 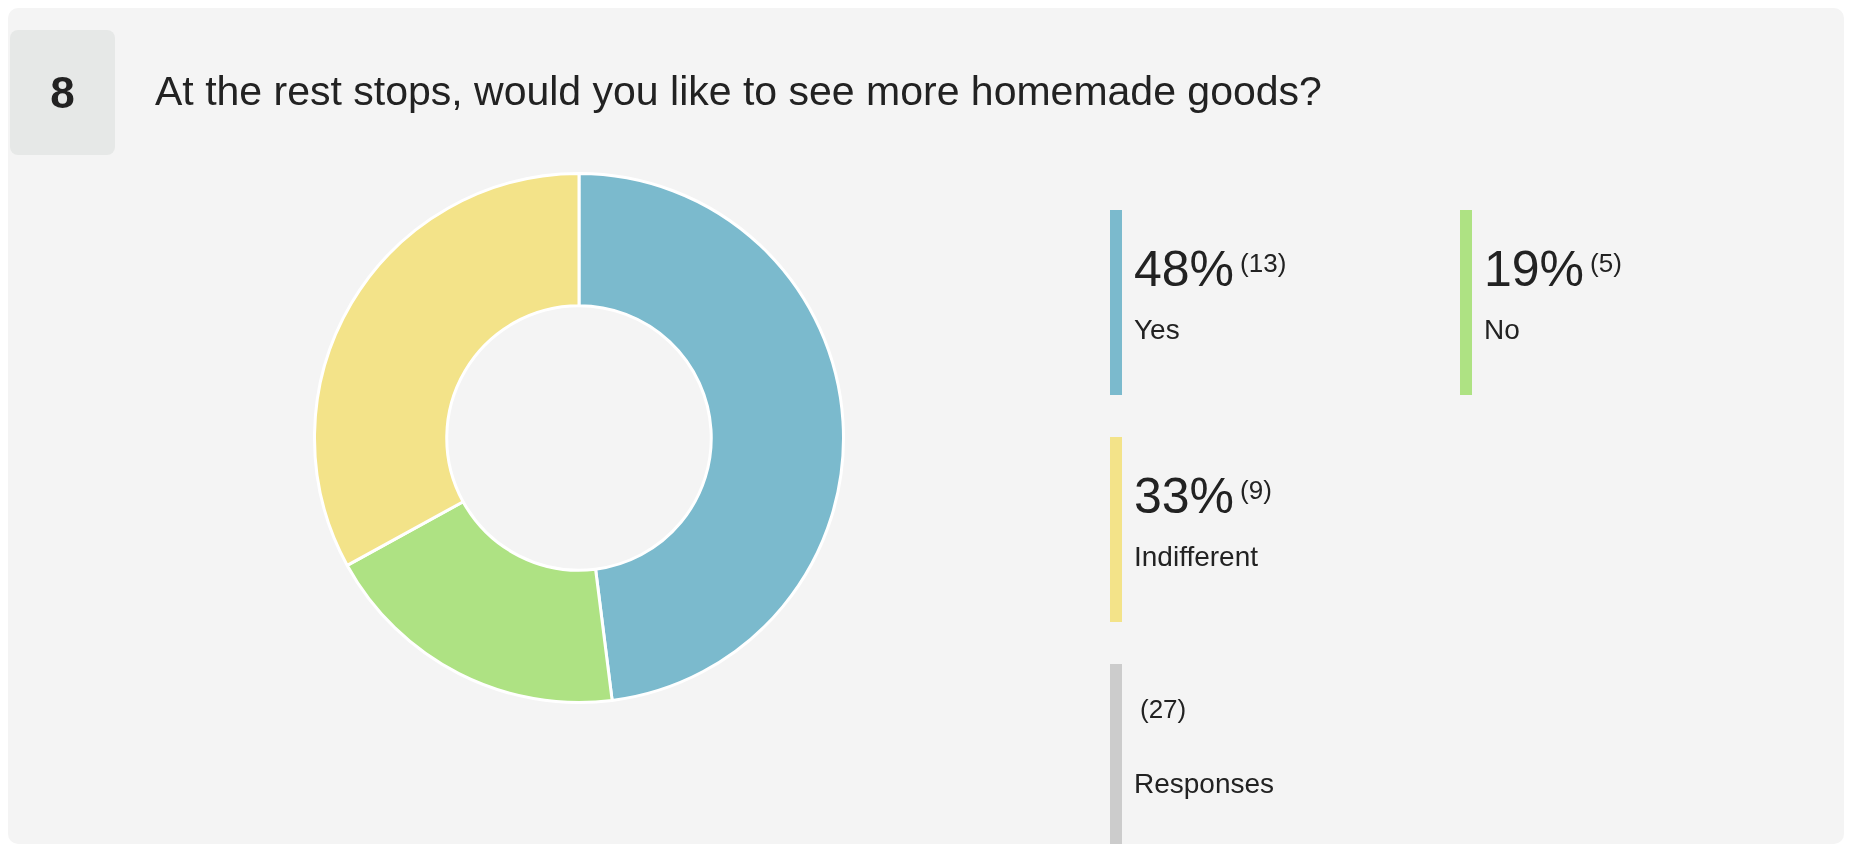 What do you see at coordinates (1534, 269) in the screenshot?
I see `data-label: 19%` at bounding box center [1534, 269].